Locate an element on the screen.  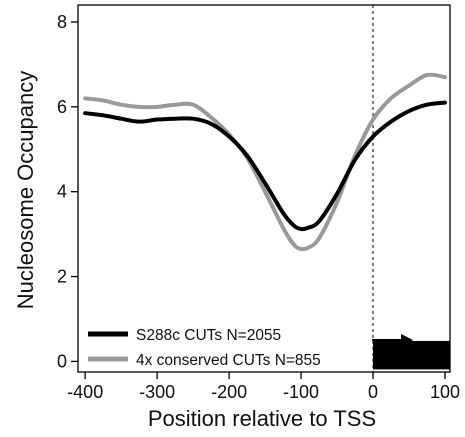
y-tick-label: 4 is located at coordinates (62, 192).